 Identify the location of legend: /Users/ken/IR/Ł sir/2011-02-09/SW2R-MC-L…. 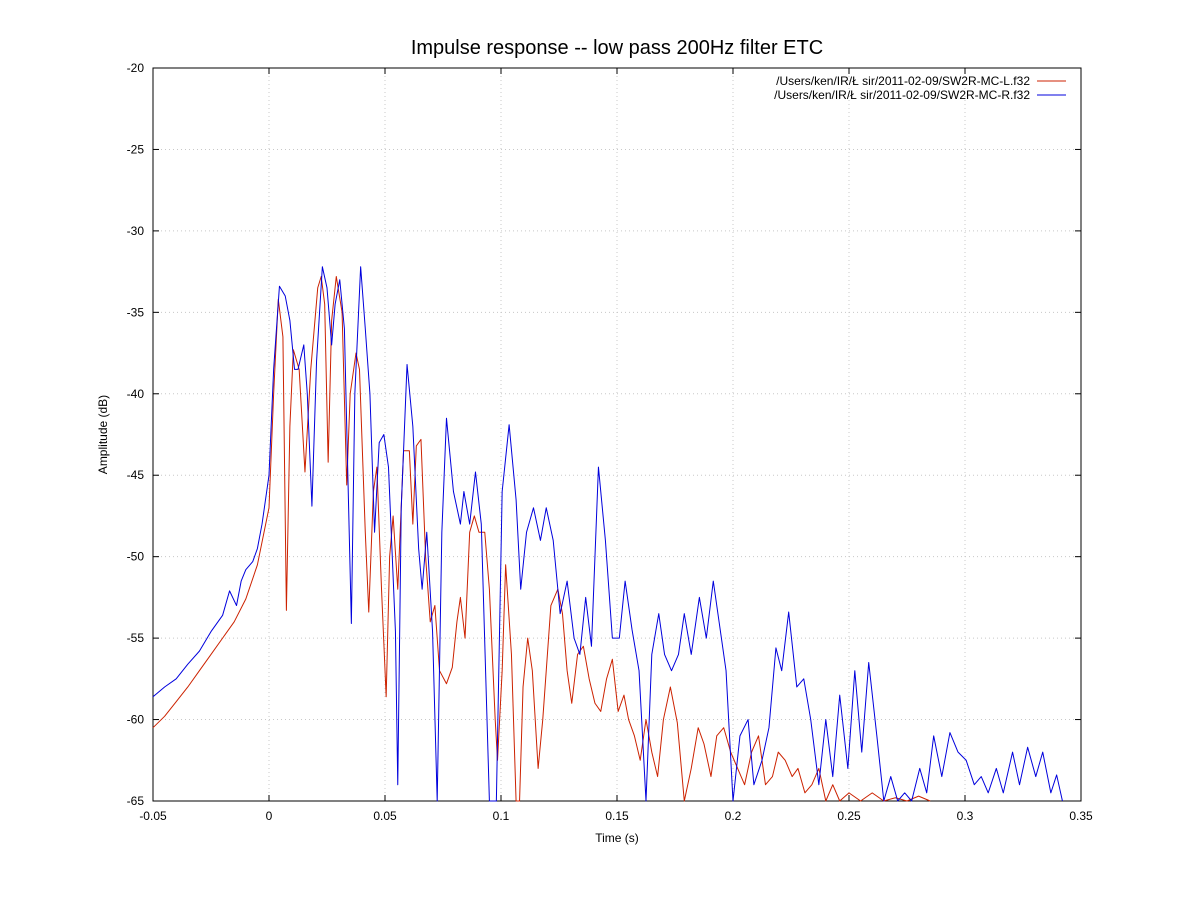
(920, 88).